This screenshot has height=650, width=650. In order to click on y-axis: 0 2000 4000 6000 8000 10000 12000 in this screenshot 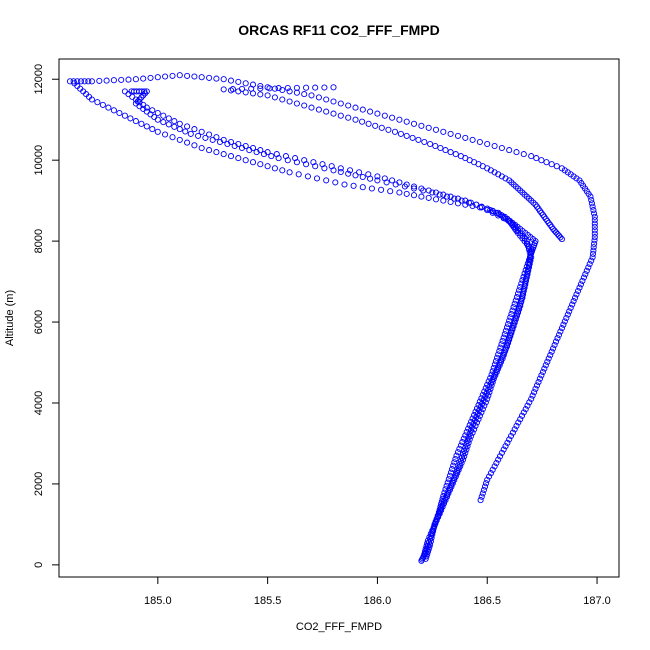, I will do `click(46, 316)`.